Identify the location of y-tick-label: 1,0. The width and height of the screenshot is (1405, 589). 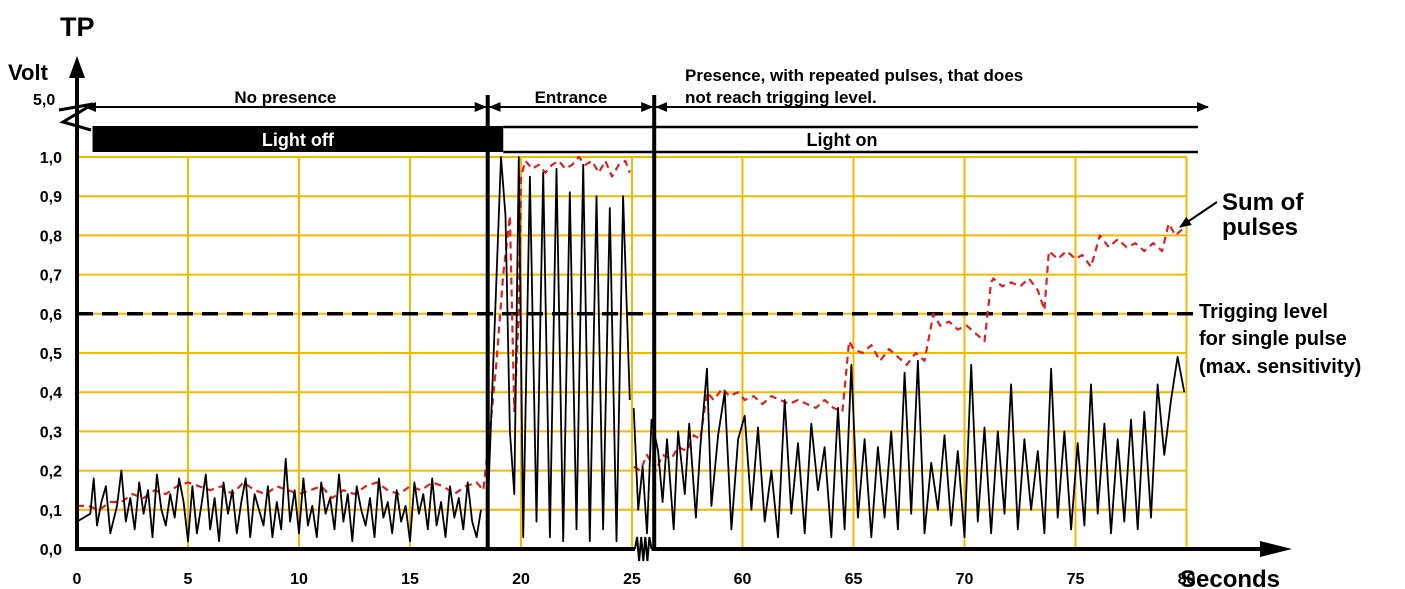
(51, 158).